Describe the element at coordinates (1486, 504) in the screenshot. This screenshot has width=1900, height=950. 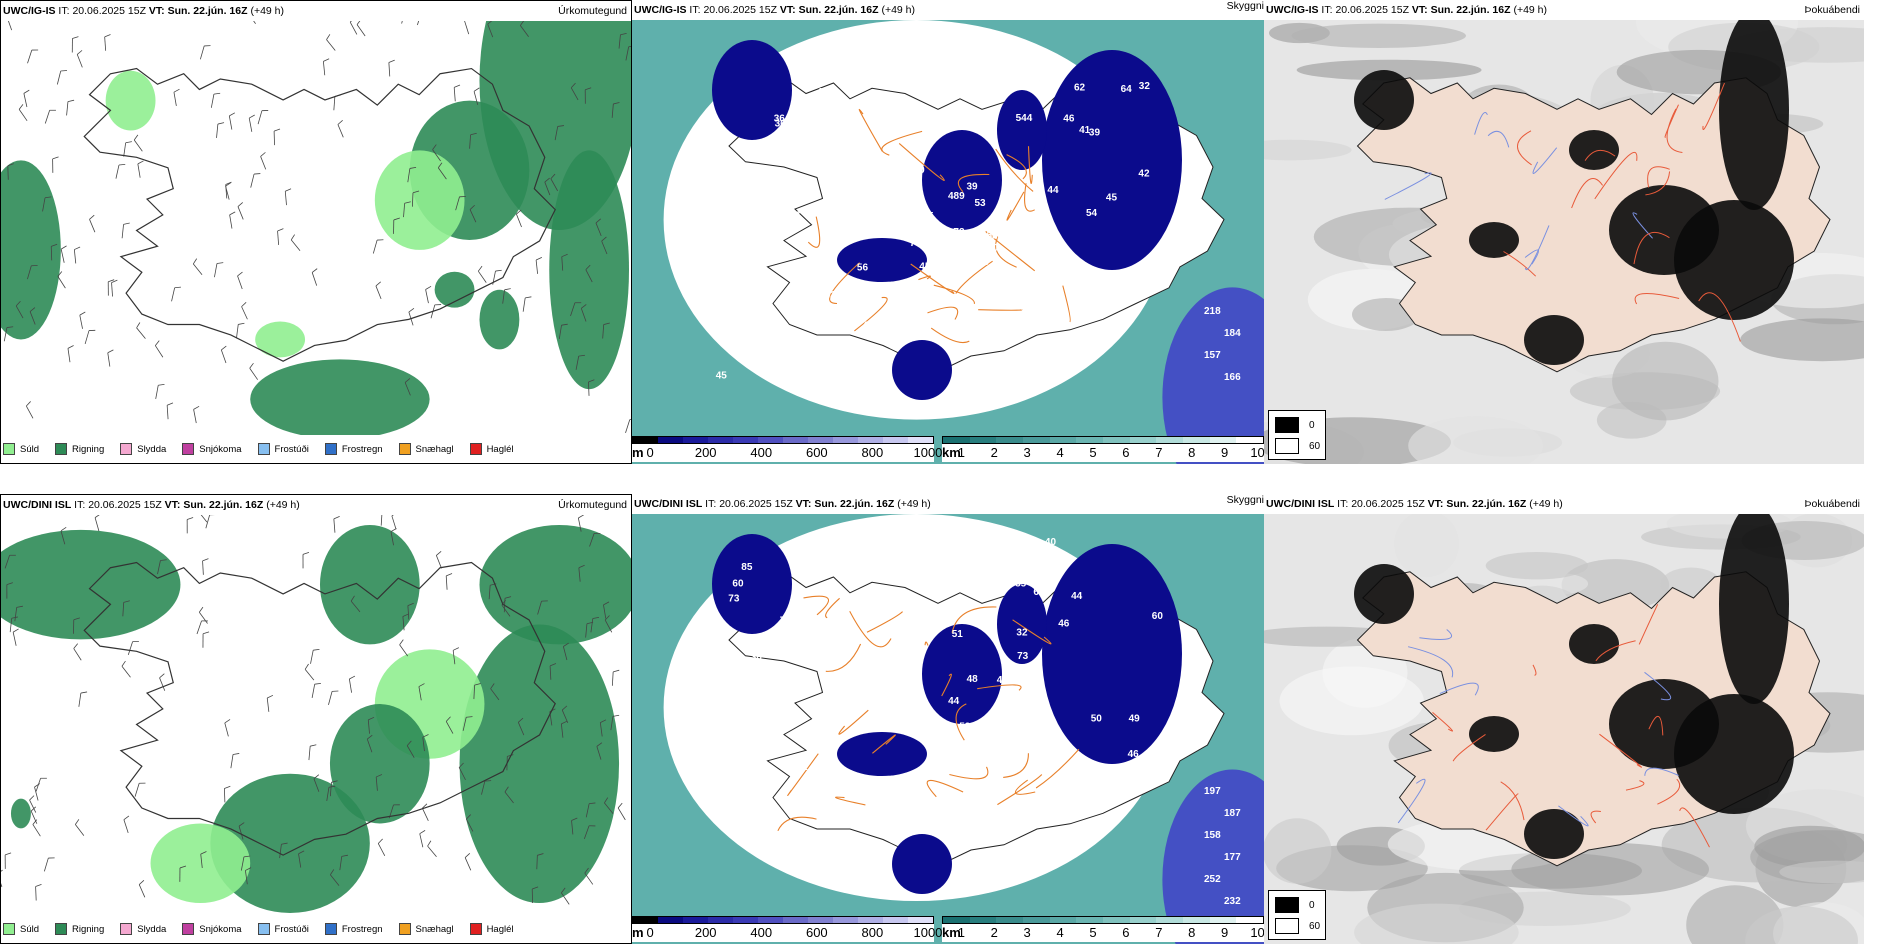
I see `vt-value: Sun. 22.jún. 16Z` at that location.